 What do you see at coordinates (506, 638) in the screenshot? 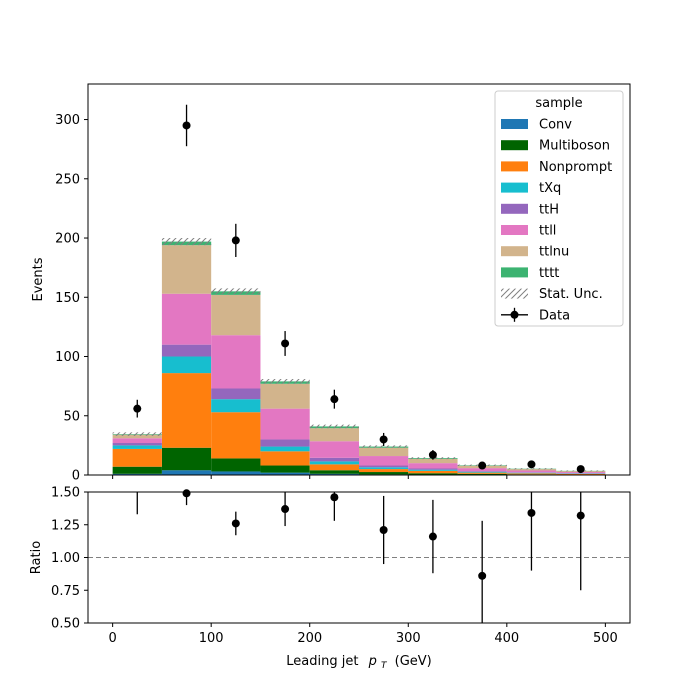
I see `x-tick-label-400: 400` at bounding box center [506, 638].